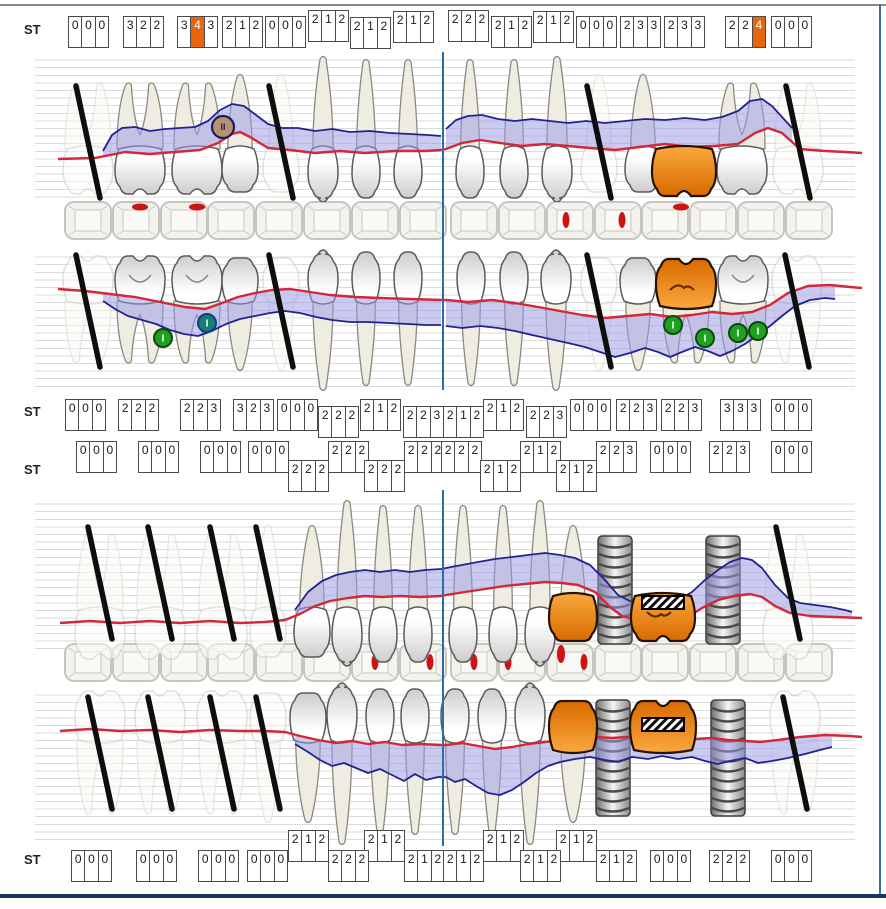  I want to click on furcation-grade2-marker: II, so click(223, 127).